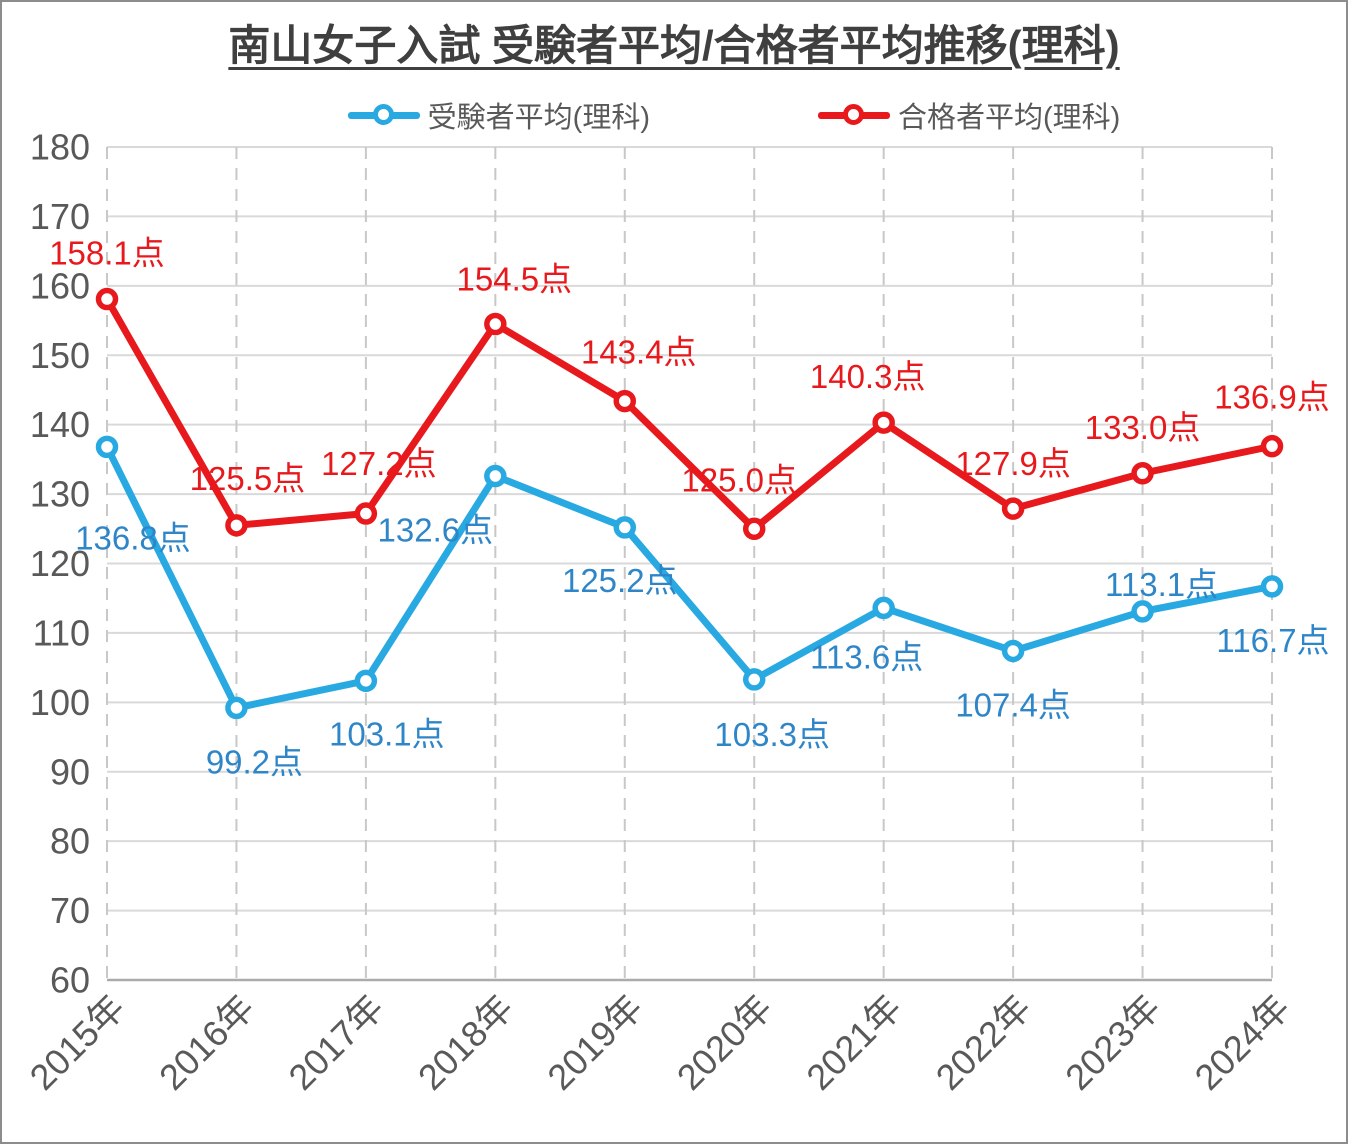 Image resolution: width=1348 pixels, height=1144 pixels. I want to click on data-label: 103.1点, so click(387, 733).